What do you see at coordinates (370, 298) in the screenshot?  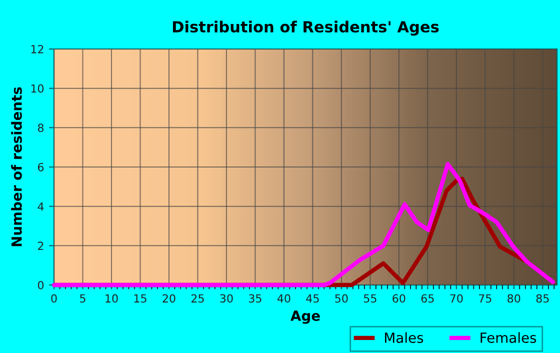 I see `x-tick-label: 55` at bounding box center [370, 298].